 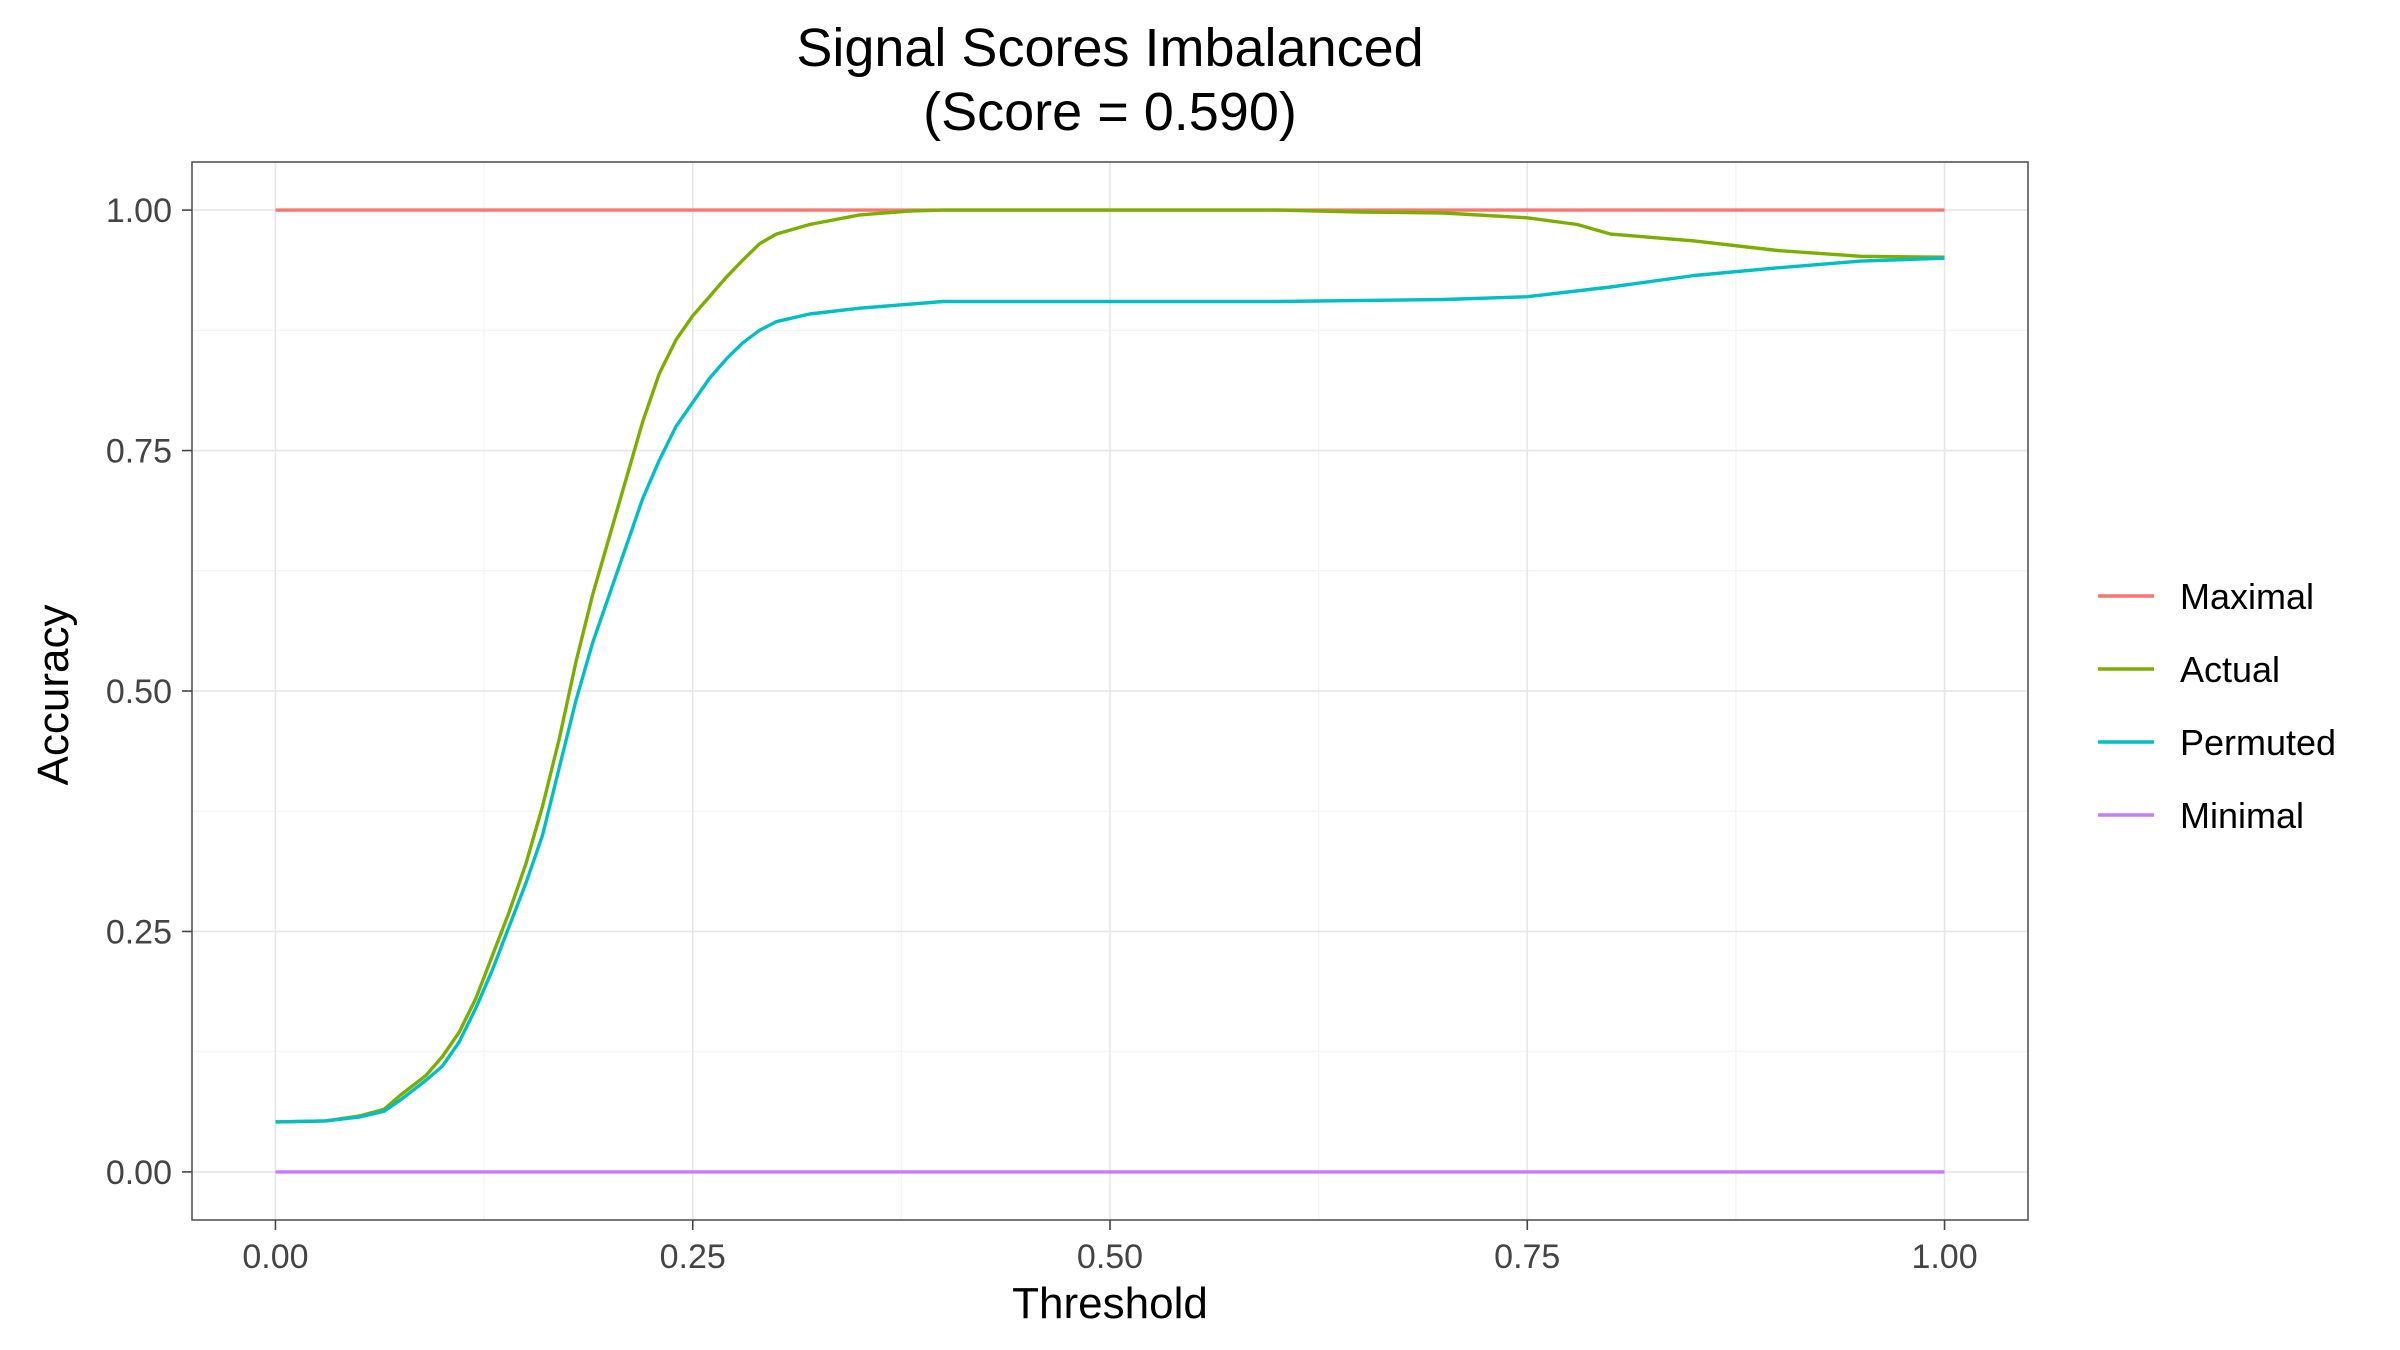 What do you see at coordinates (1109, 48) in the screenshot?
I see `chart-title: Signal Scores Imbalanced` at bounding box center [1109, 48].